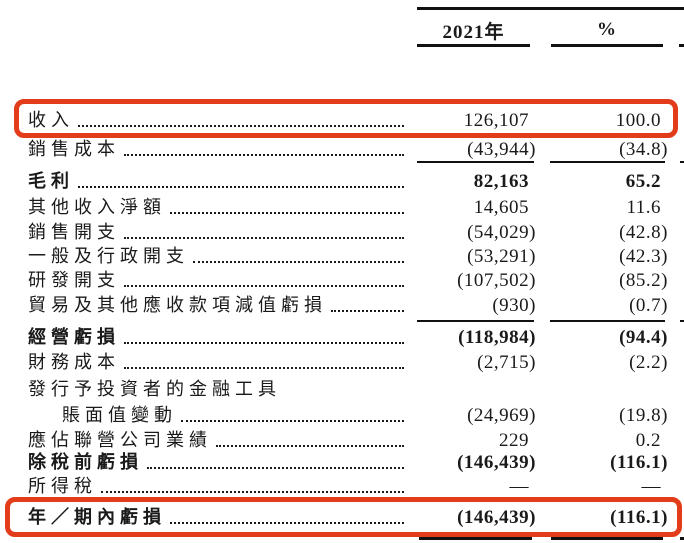 This screenshot has width=684, height=543. I want to click on table-row: 貿易及其他應收款項減值虧損 (930) (0.7), so click(334, 305).